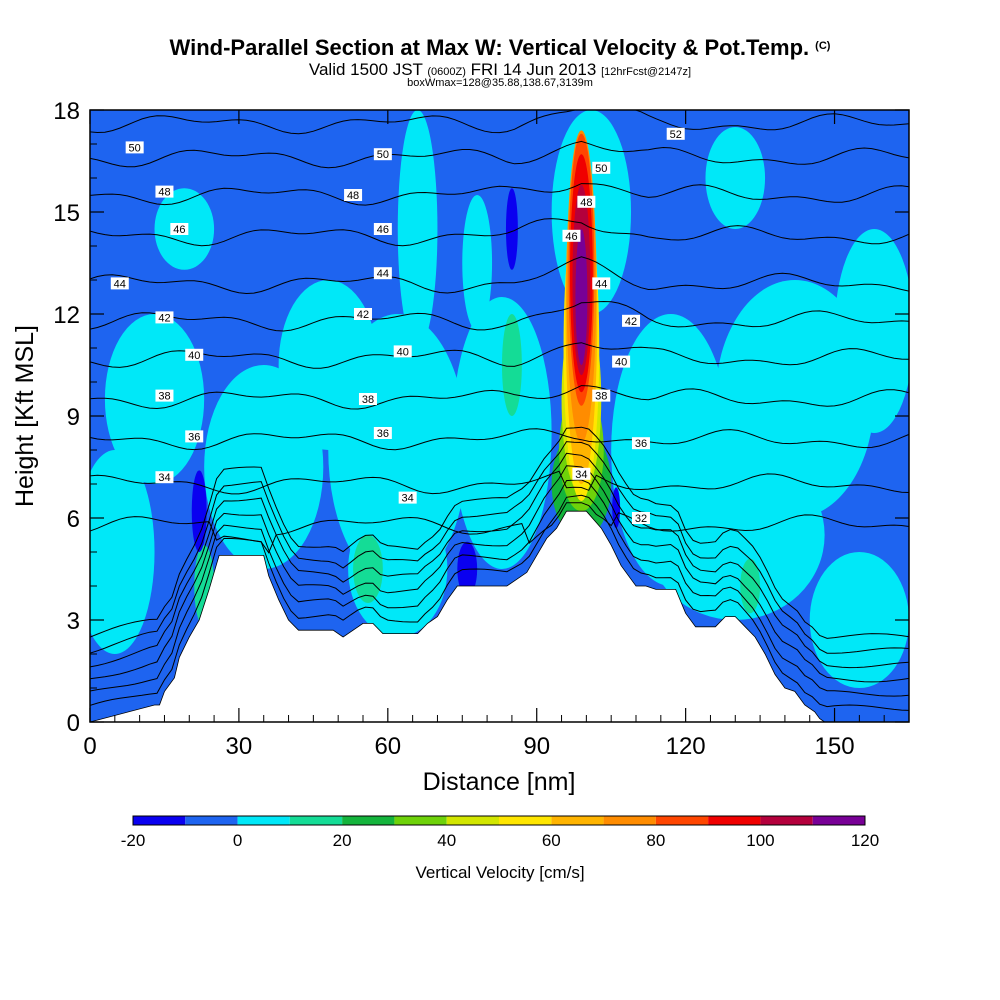 This screenshot has width=1000, height=1000. I want to click on y-tick-label: 12, so click(66, 315).